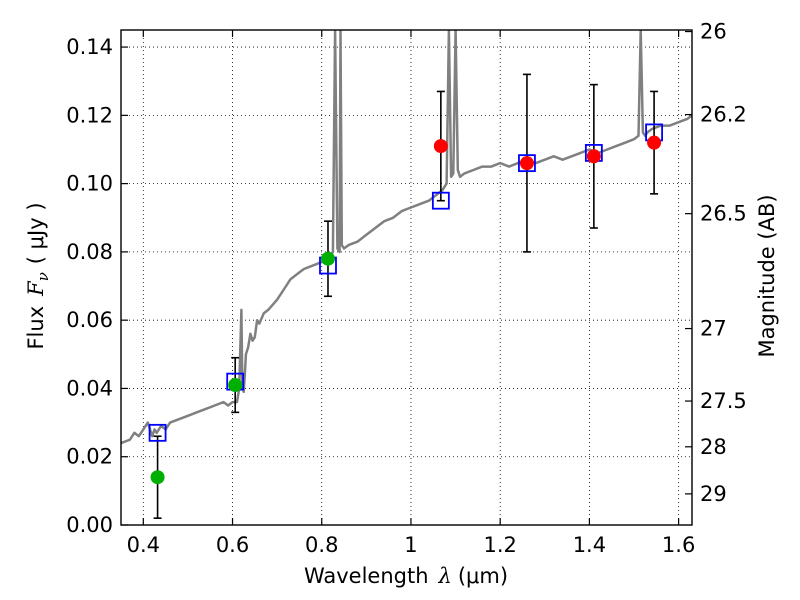  I want to click on y2-tick-label: 26.2, so click(723, 115).